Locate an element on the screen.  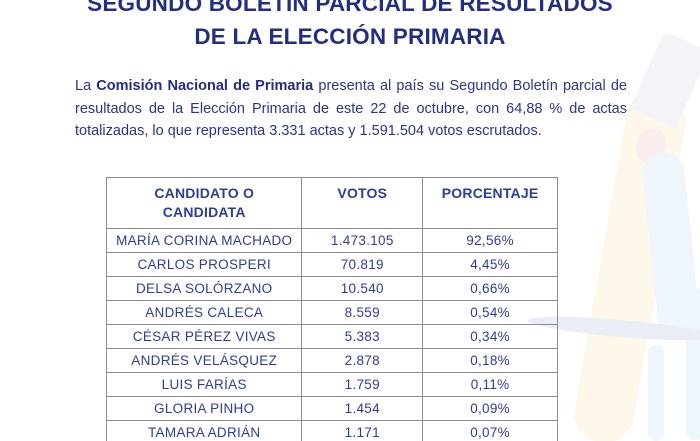
table-row: ANDRÉS CALECA 8.559 0,54% is located at coordinates (331, 312).